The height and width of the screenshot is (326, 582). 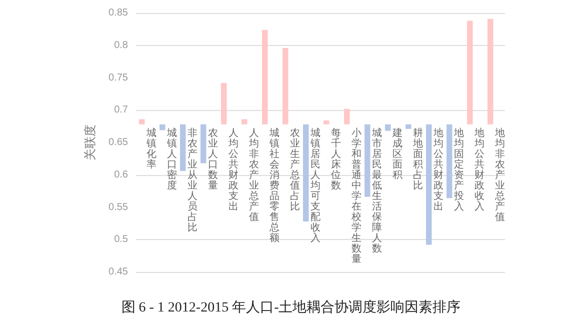 I want to click on y-tick-label: 0.7, so click(x=121, y=110).